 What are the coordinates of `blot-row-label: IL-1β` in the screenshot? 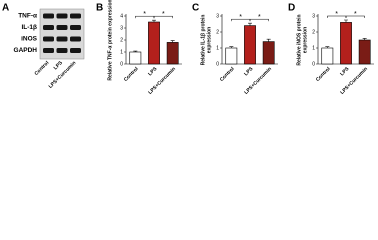 It's located at (29, 27).